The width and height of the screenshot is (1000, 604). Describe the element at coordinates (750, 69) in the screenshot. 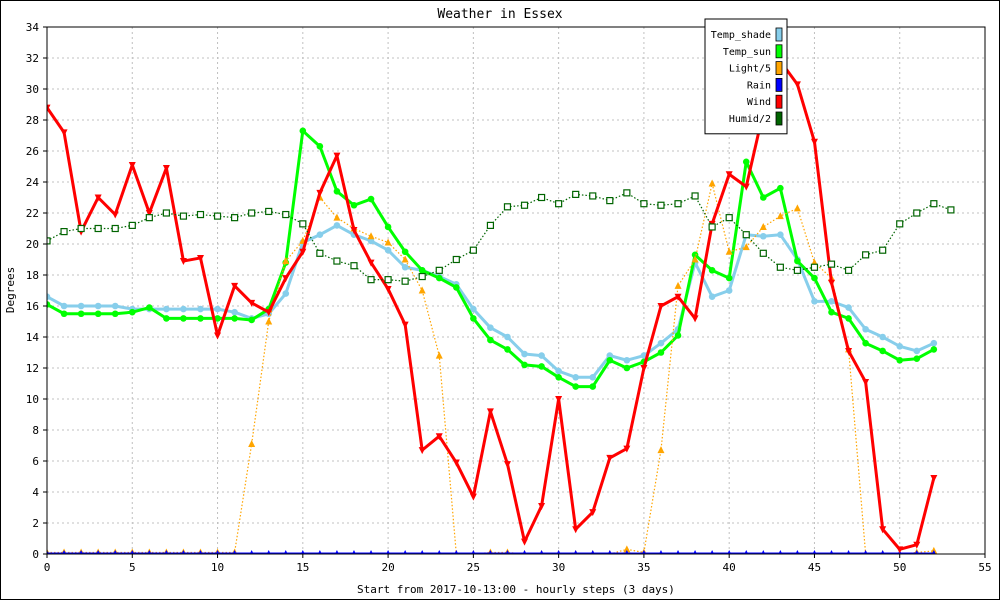

I see `legend-label: Light/5` at that location.